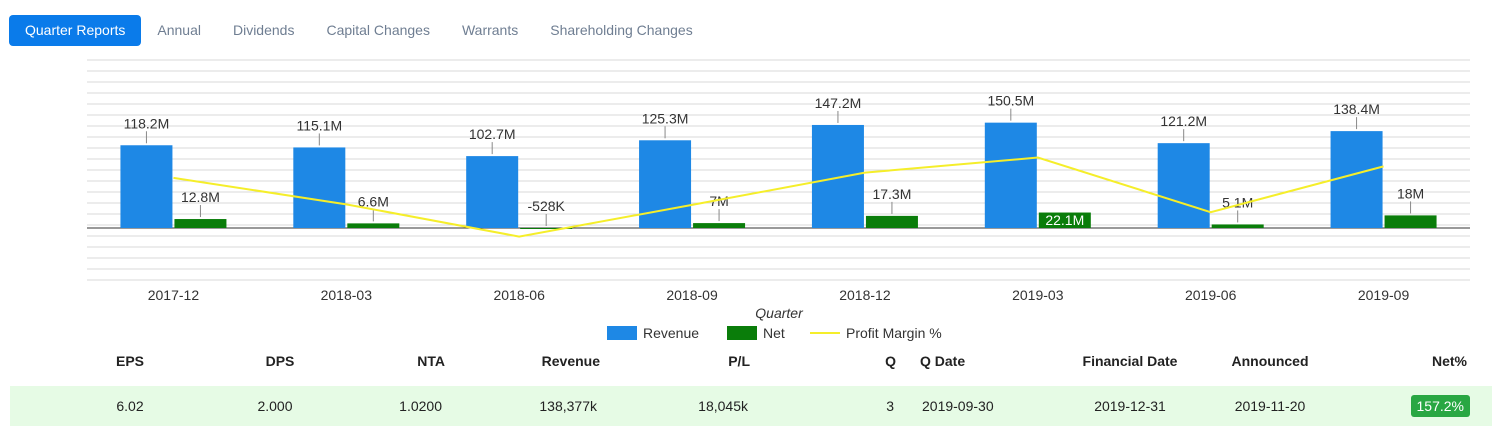  Describe the element at coordinates (378, 30) in the screenshot. I see `tab-capital-changes: Capital Changes` at that location.